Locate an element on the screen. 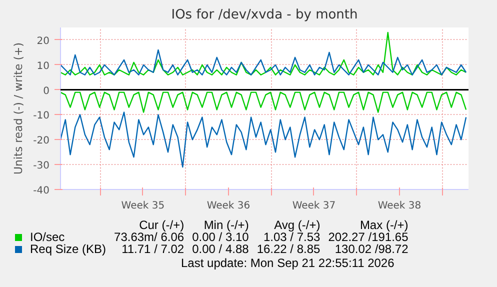 The image size is (497, 287). y-tick-label: -20 is located at coordinates (41, 141).